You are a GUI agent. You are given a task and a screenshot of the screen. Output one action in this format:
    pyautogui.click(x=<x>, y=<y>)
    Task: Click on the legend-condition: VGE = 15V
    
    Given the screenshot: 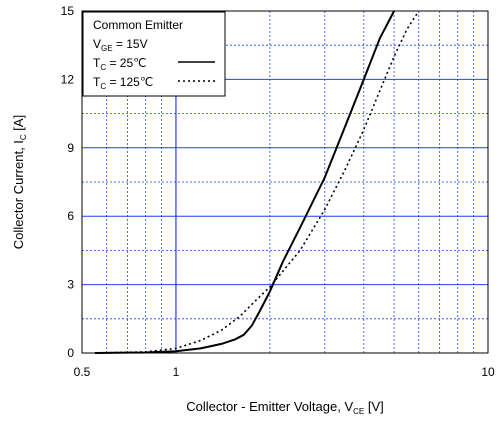 What is the action you would take?
    pyautogui.click(x=120, y=45)
    